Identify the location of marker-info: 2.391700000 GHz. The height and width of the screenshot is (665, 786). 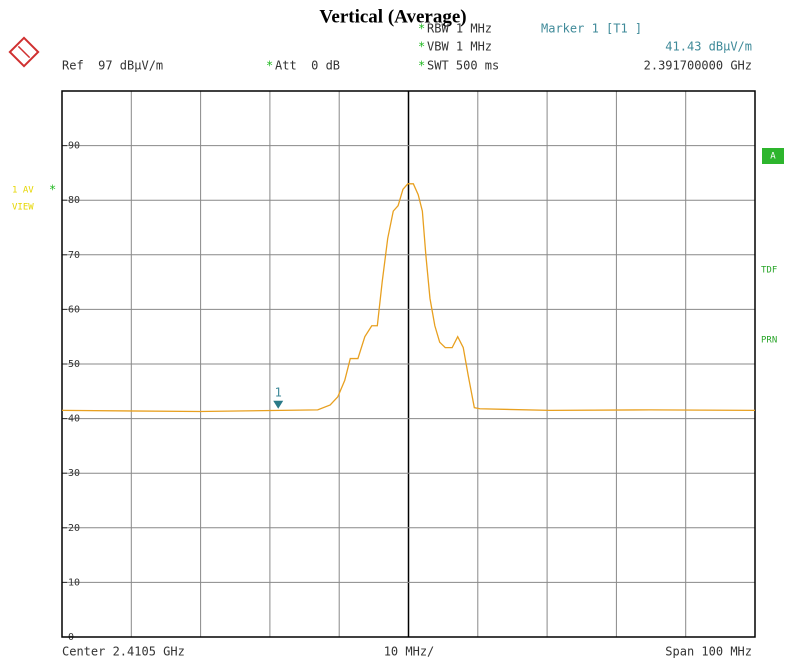
(698, 66).